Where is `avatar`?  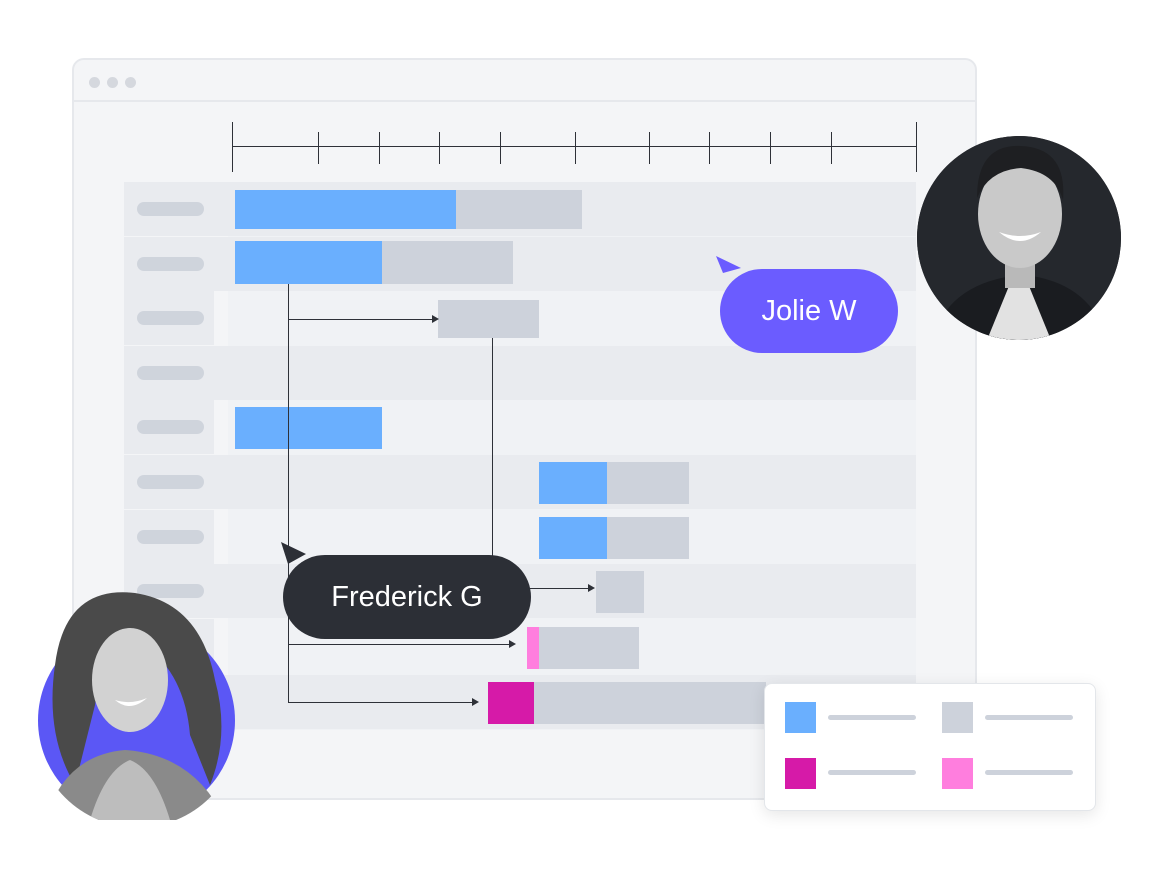
avatar is located at coordinates (1019, 238).